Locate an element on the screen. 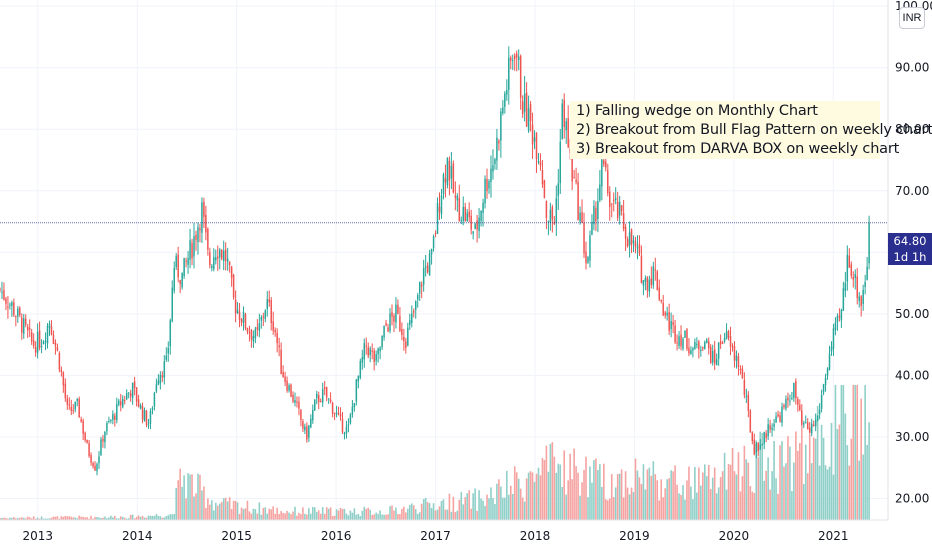  x-tick-label: 2020 is located at coordinates (734, 536).